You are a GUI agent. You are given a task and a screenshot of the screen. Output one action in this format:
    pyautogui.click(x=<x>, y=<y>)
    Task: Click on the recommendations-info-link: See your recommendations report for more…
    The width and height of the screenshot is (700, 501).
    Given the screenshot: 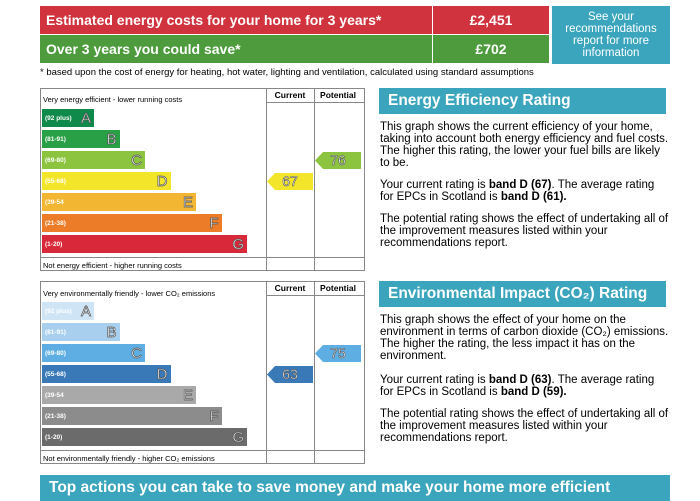 What is the action you would take?
    pyautogui.click(x=611, y=35)
    